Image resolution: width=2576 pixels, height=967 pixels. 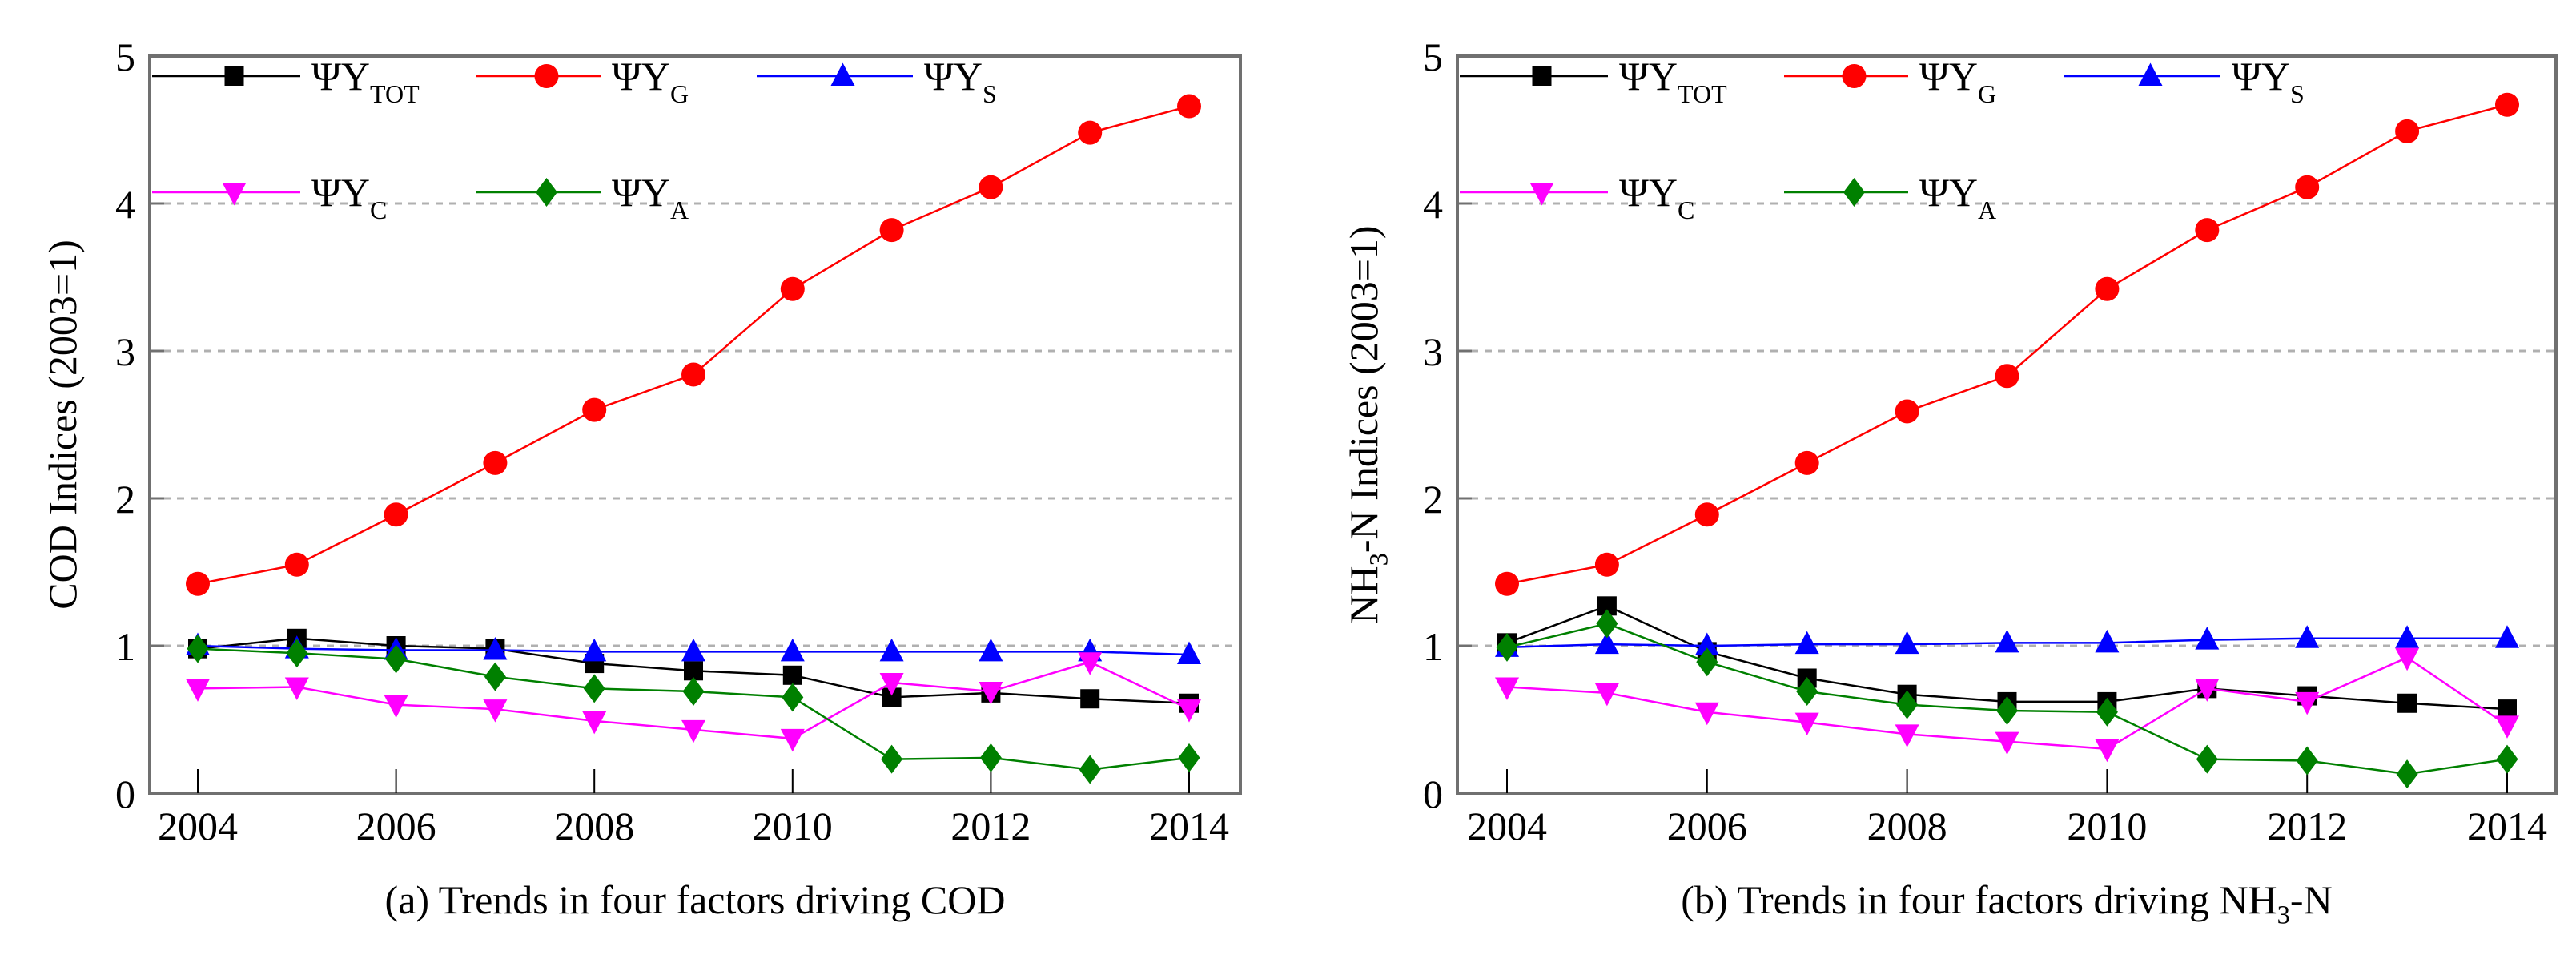 What do you see at coordinates (2297, 93) in the screenshot?
I see `legend-subscript: S` at bounding box center [2297, 93].